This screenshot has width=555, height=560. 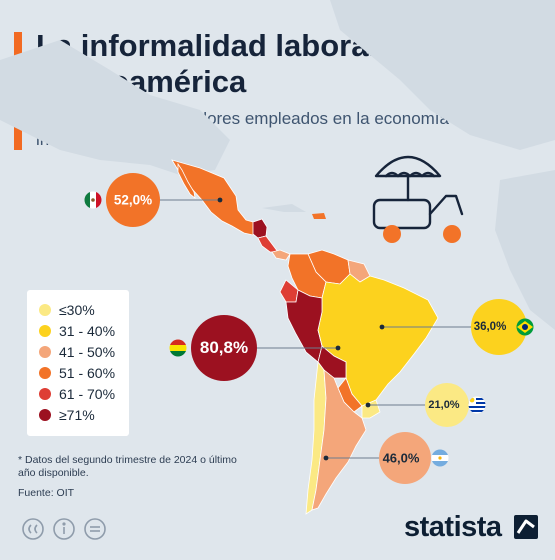 I want to click on country-mexico, so click(x=216, y=197).